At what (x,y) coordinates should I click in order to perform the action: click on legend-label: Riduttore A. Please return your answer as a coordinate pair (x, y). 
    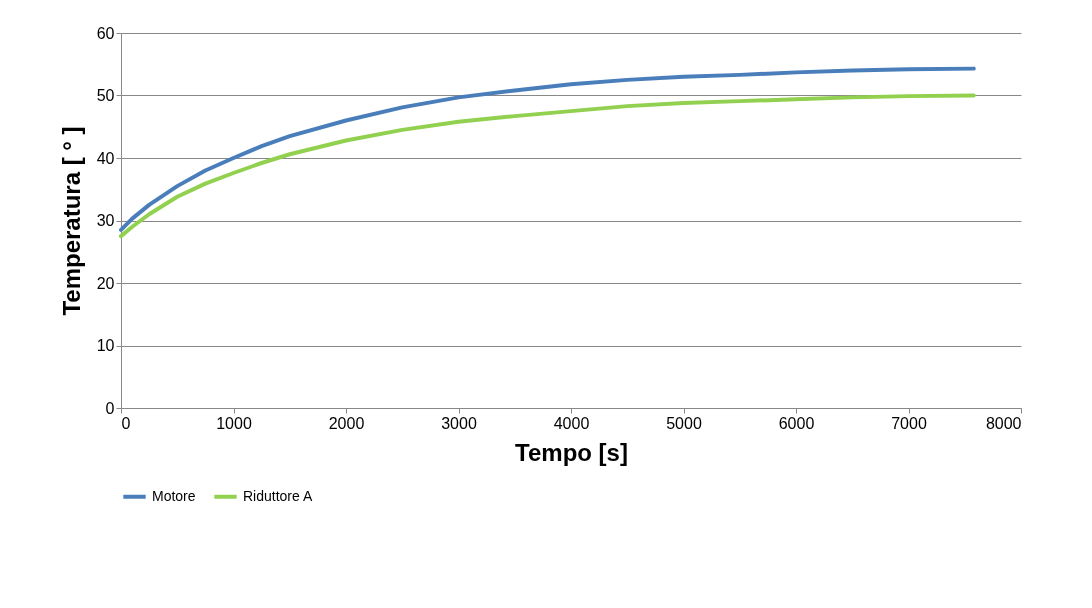
    Looking at the image, I should click on (278, 495).